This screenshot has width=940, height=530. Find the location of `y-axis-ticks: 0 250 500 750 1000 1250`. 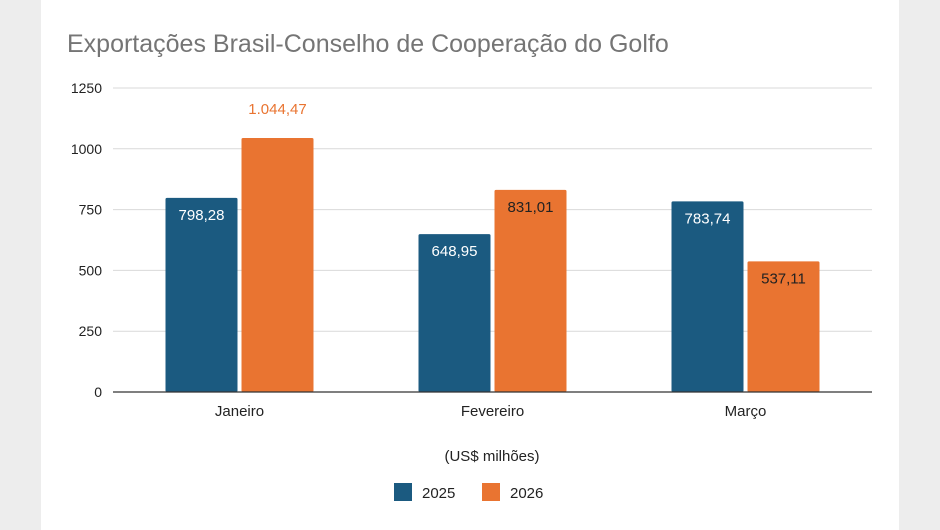

y-axis-ticks: 0 250 500 750 1000 1250 is located at coordinates (86, 240).